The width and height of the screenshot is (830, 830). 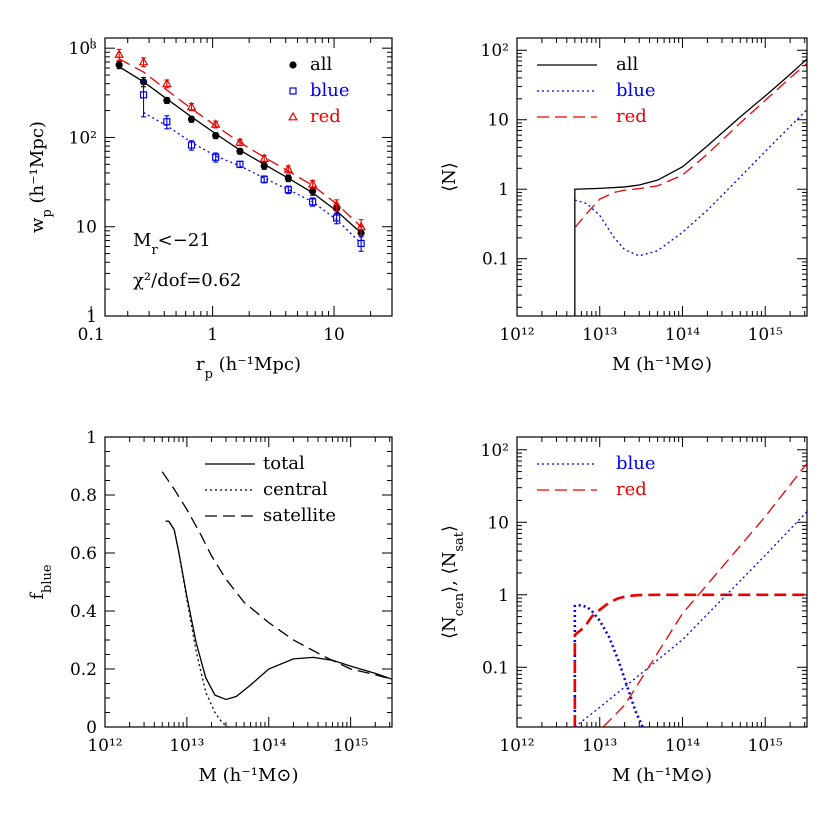 I want to click on y-tick-label: 0.4, so click(x=83, y=612).